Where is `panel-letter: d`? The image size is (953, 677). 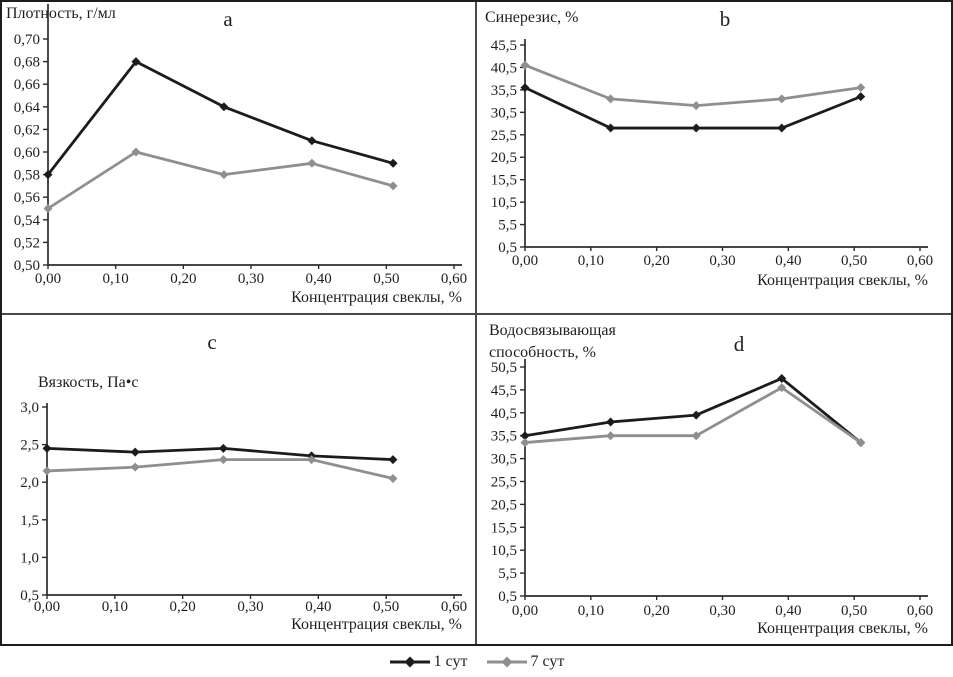
panel-letter: d is located at coordinates (739, 344).